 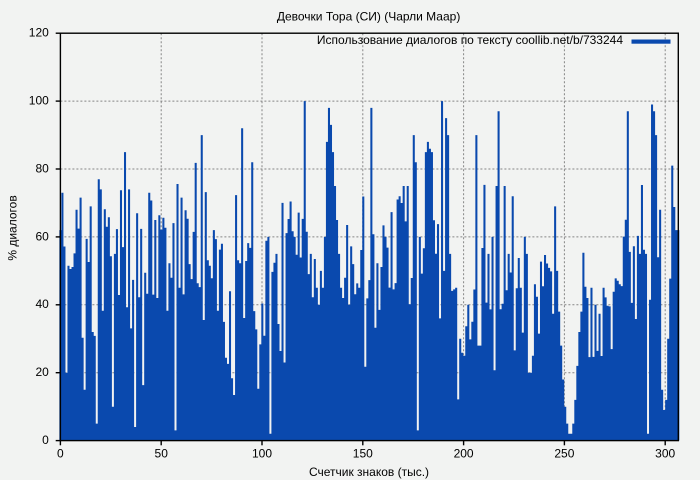 What do you see at coordinates (42, 304) in the screenshot?
I see `svg-text: 40` at bounding box center [42, 304].